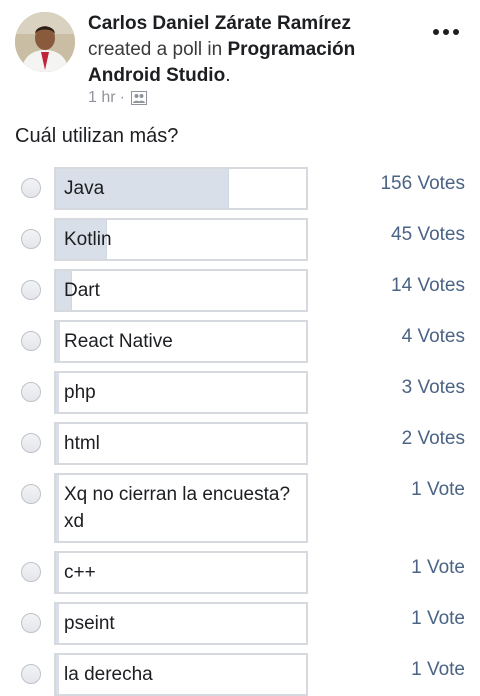  What do you see at coordinates (82, 290) in the screenshot?
I see `poll-option-label: Dart` at bounding box center [82, 290].